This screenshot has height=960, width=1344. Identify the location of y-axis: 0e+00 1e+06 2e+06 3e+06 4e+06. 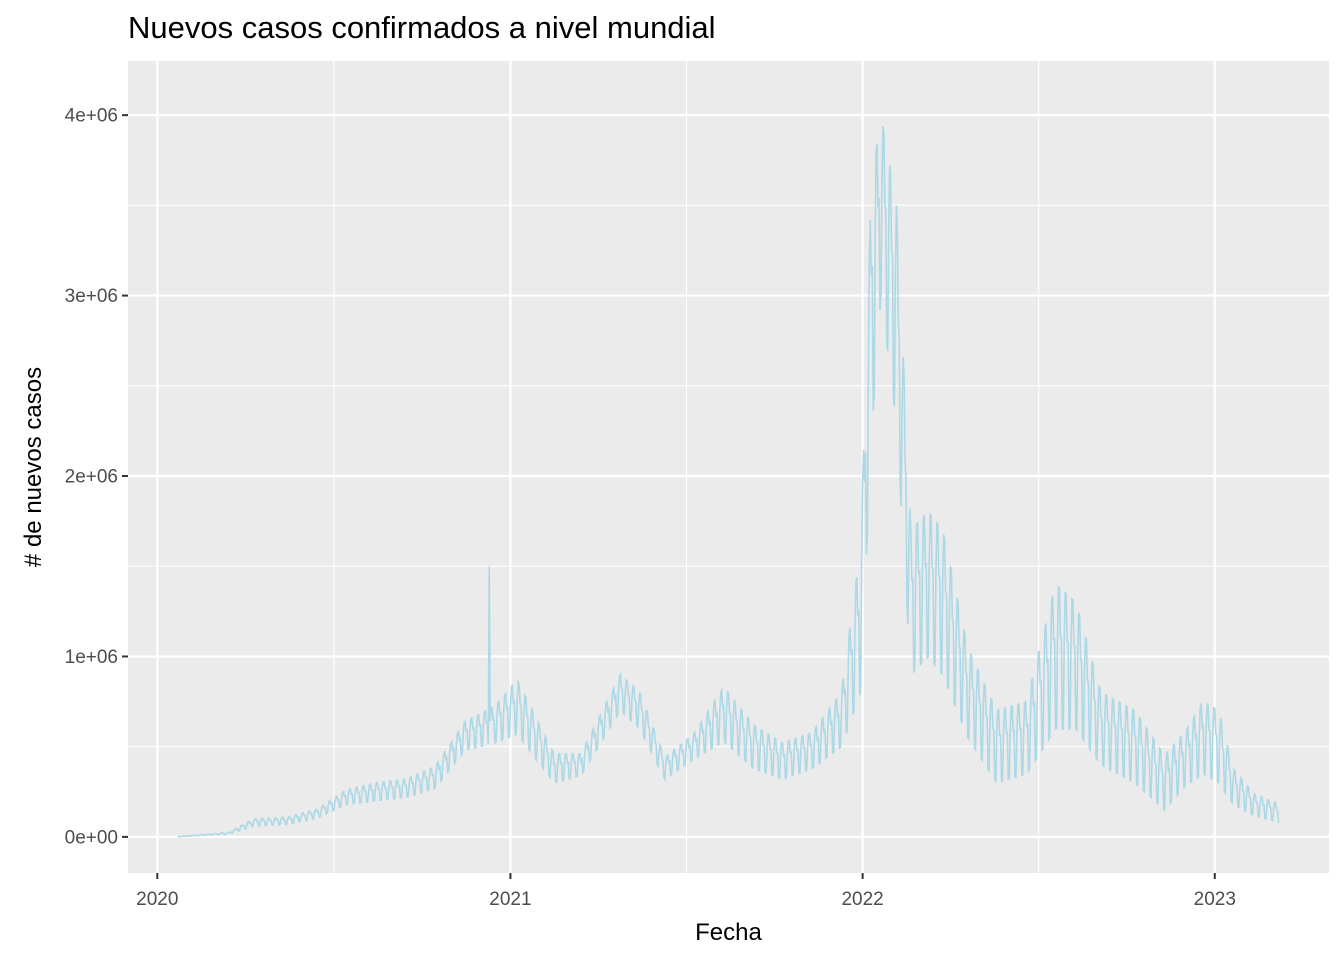
(96, 477).